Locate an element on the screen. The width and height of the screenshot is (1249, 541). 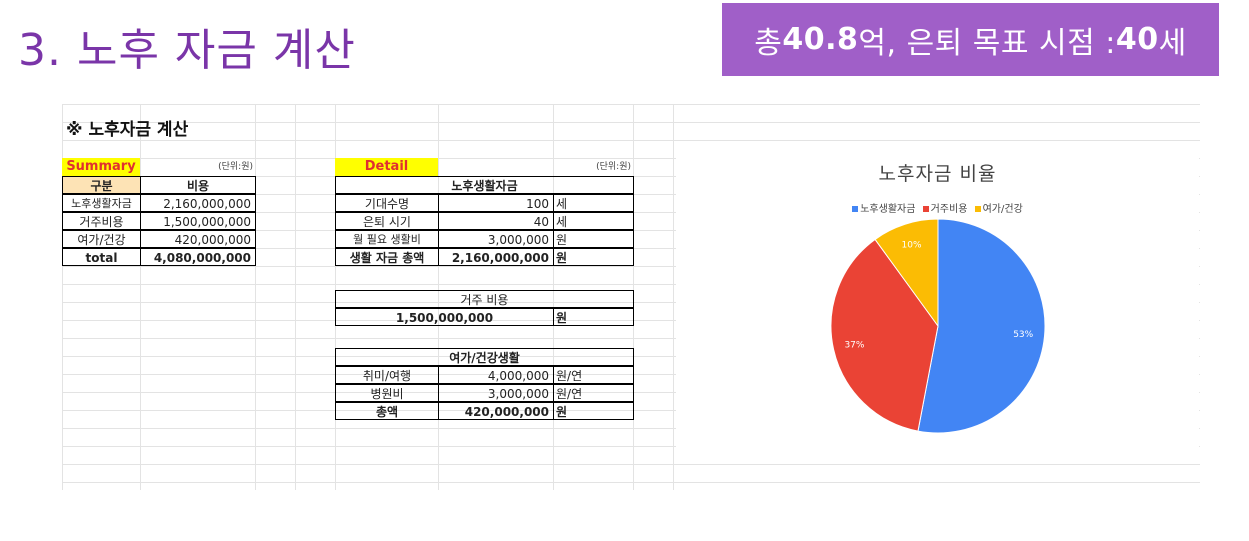
summary-row-value: 2,160,000,000 is located at coordinates (198, 203).